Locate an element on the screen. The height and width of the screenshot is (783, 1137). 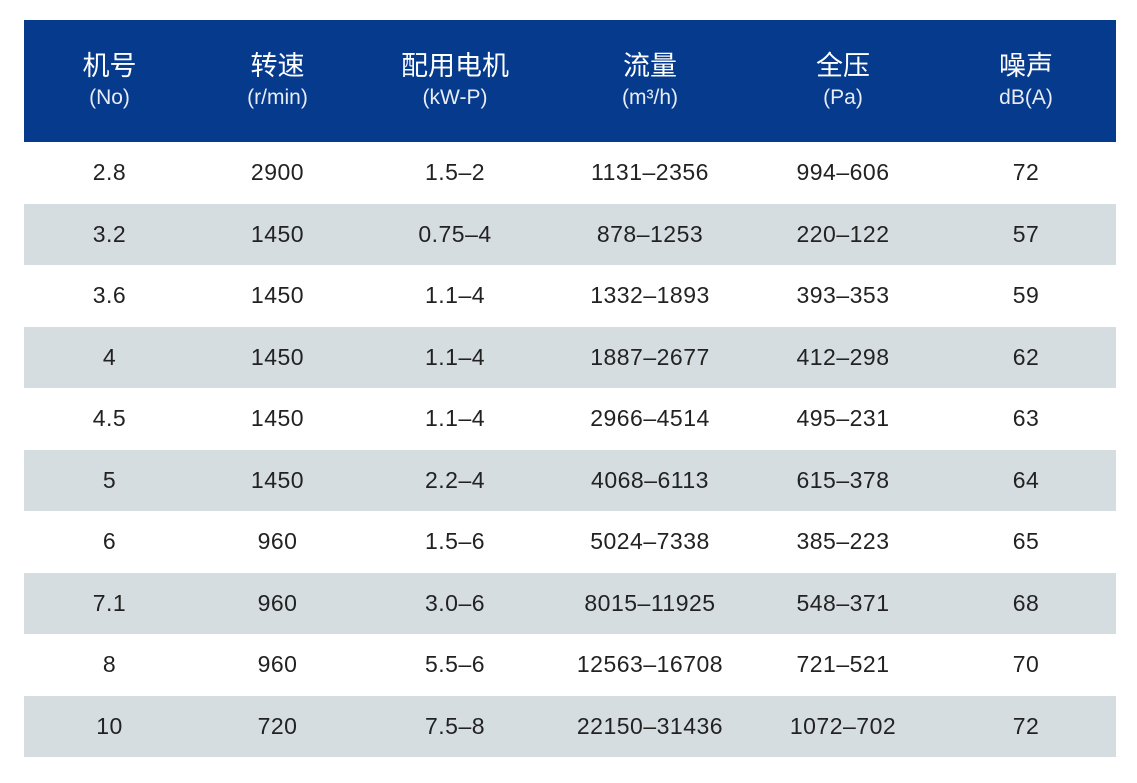
table-row: 3.6 1450 1.1–4 1332–1893 393–353 59 is located at coordinates (570, 296).